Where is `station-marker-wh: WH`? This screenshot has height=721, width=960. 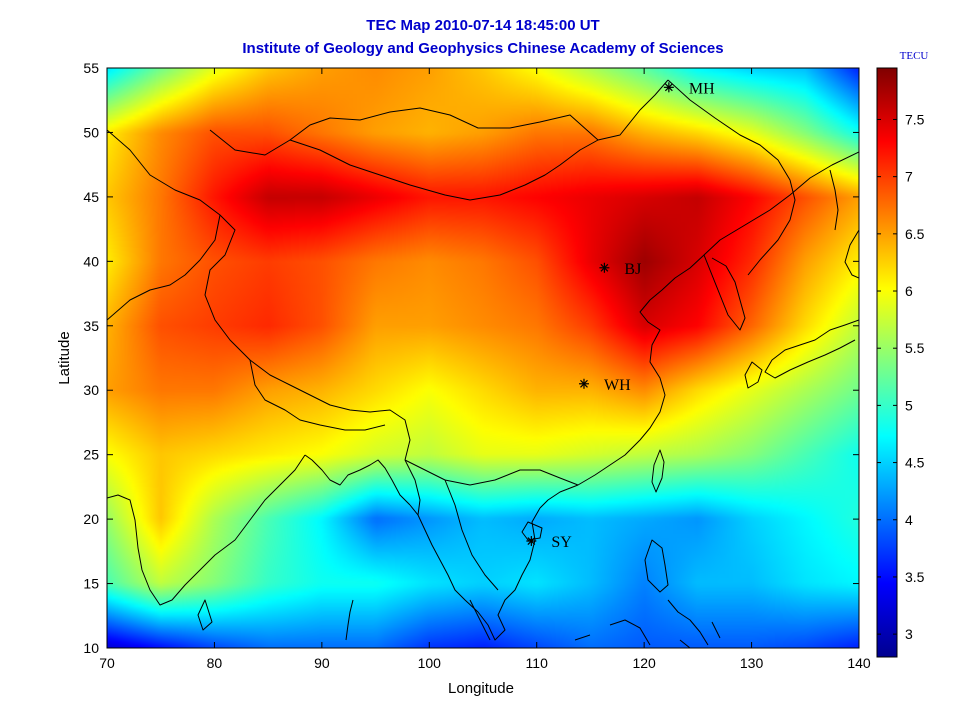
station-marker-wh: WH is located at coordinates (604, 385).